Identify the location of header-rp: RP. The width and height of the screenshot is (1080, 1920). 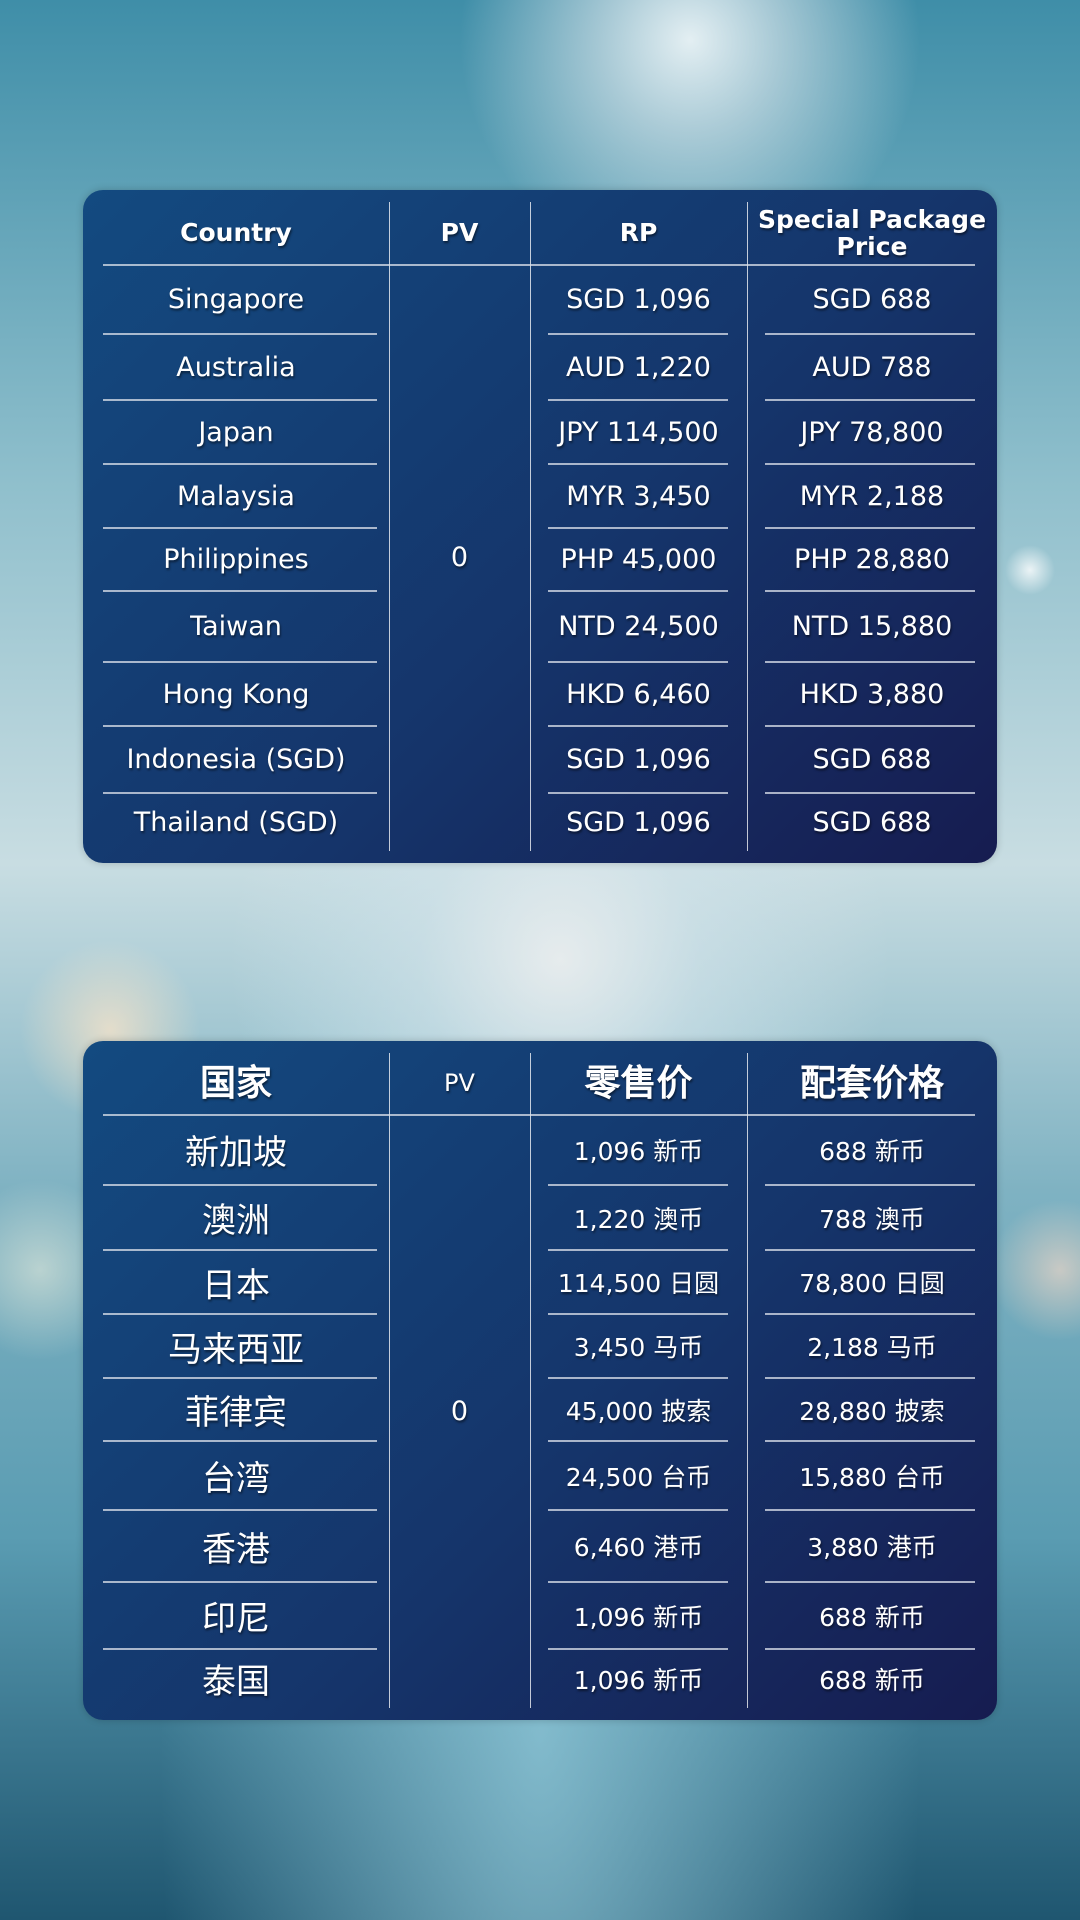
(638, 233).